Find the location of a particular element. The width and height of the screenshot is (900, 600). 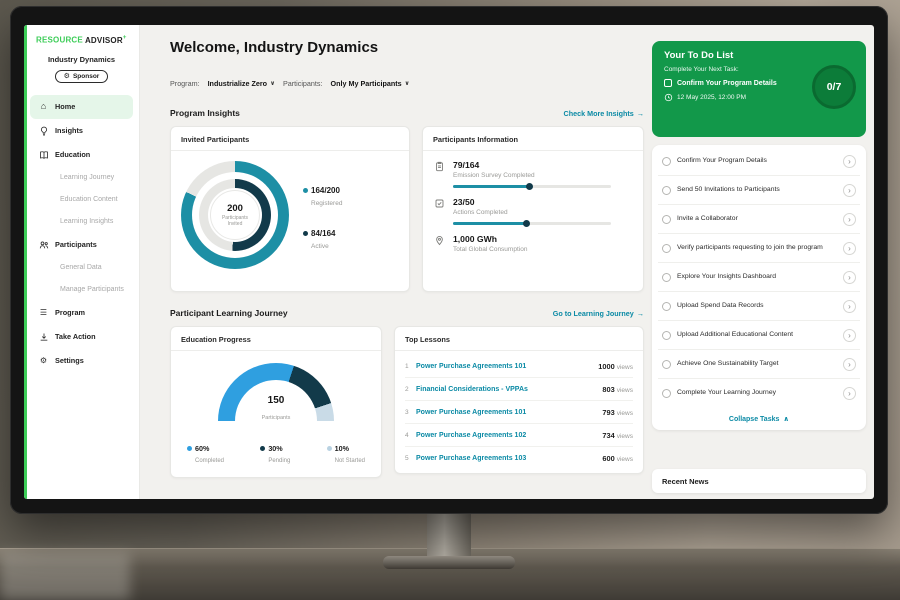

sidebar-item-label: Take Action is located at coordinates (75, 337).